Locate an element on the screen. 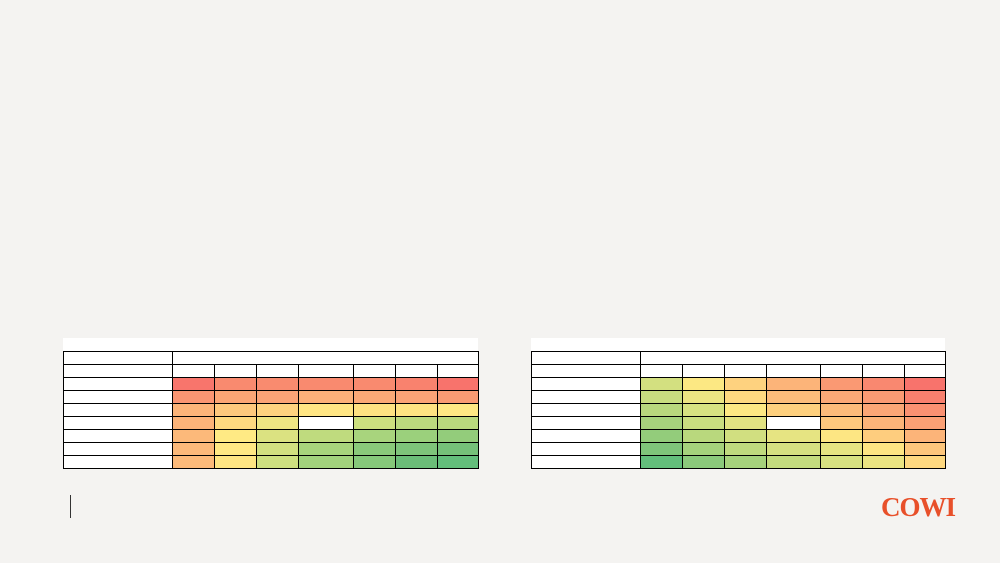 This screenshot has width=1000, height=563. logo: COWI is located at coordinates (918, 507).